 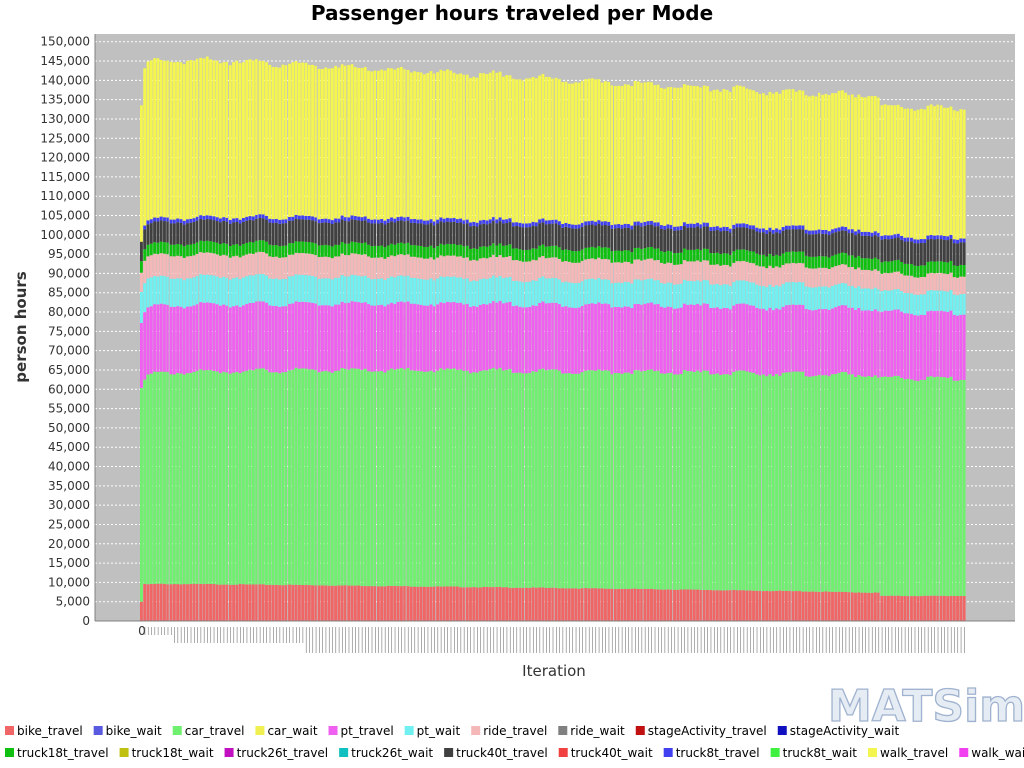 What do you see at coordinates (69, 563) in the screenshot?
I see `y-tick-label: 15,000` at bounding box center [69, 563].